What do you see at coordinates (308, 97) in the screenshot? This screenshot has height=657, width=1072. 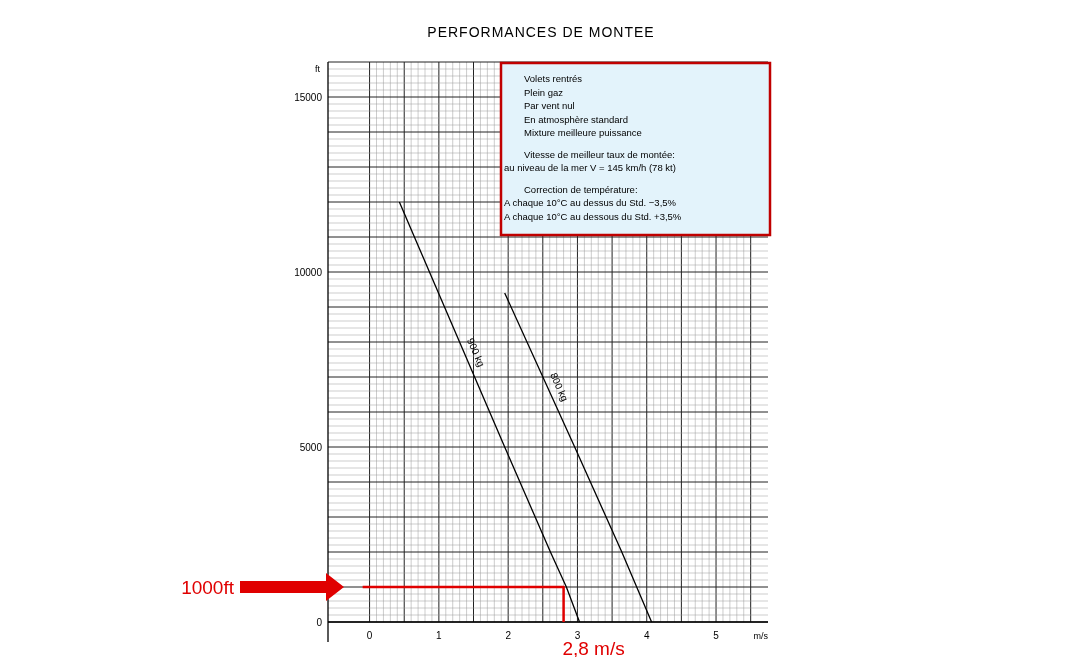 I see `y-tick-label: 15000` at bounding box center [308, 97].